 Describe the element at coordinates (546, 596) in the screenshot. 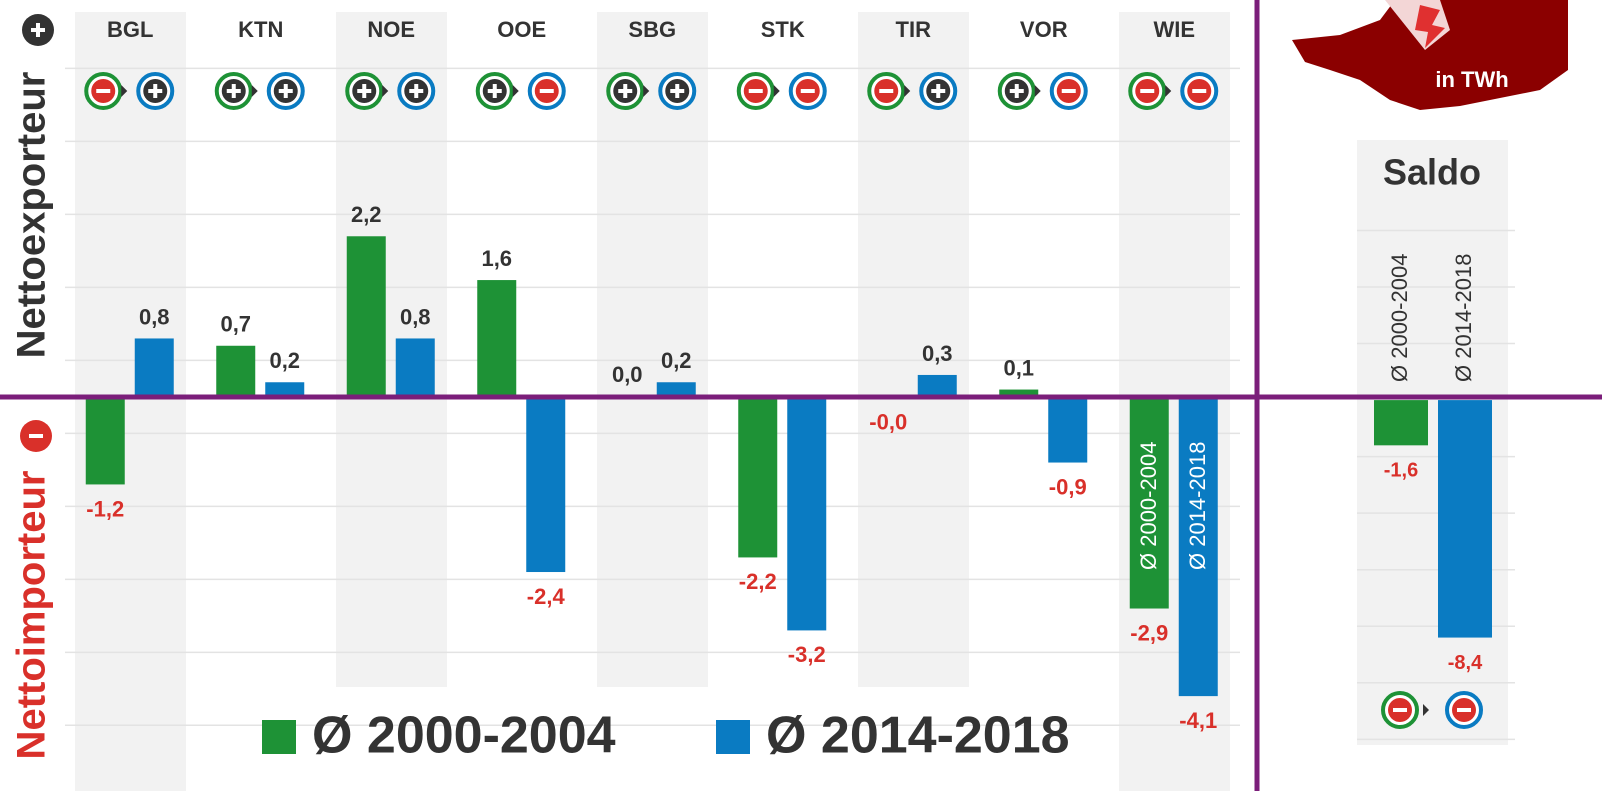

I see `value-label: -2,4` at that location.